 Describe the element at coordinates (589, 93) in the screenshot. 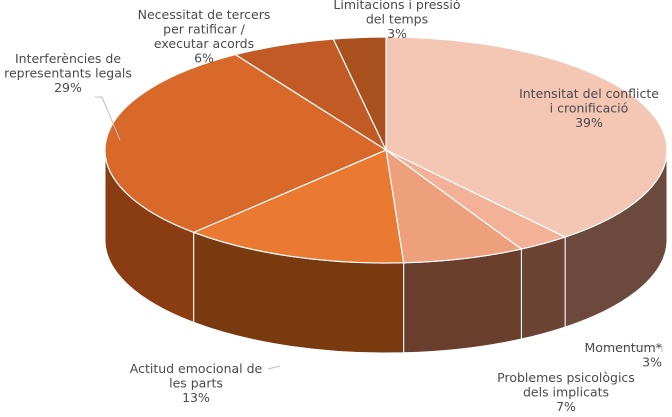

I see `slice-label-line: Intensitat del conflicte` at that location.